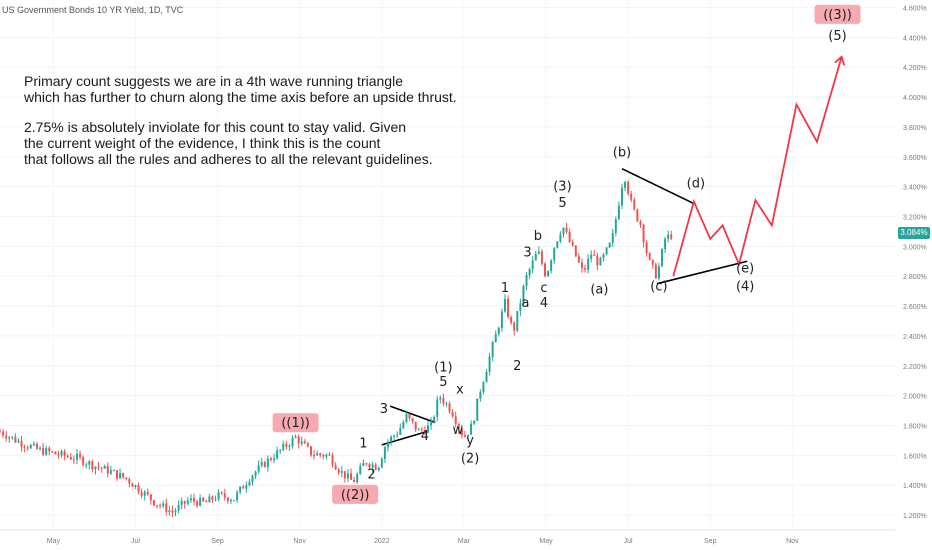 This screenshot has height=550, width=932. What do you see at coordinates (135, 541) in the screenshot?
I see `x-tick-label: Jul` at bounding box center [135, 541].